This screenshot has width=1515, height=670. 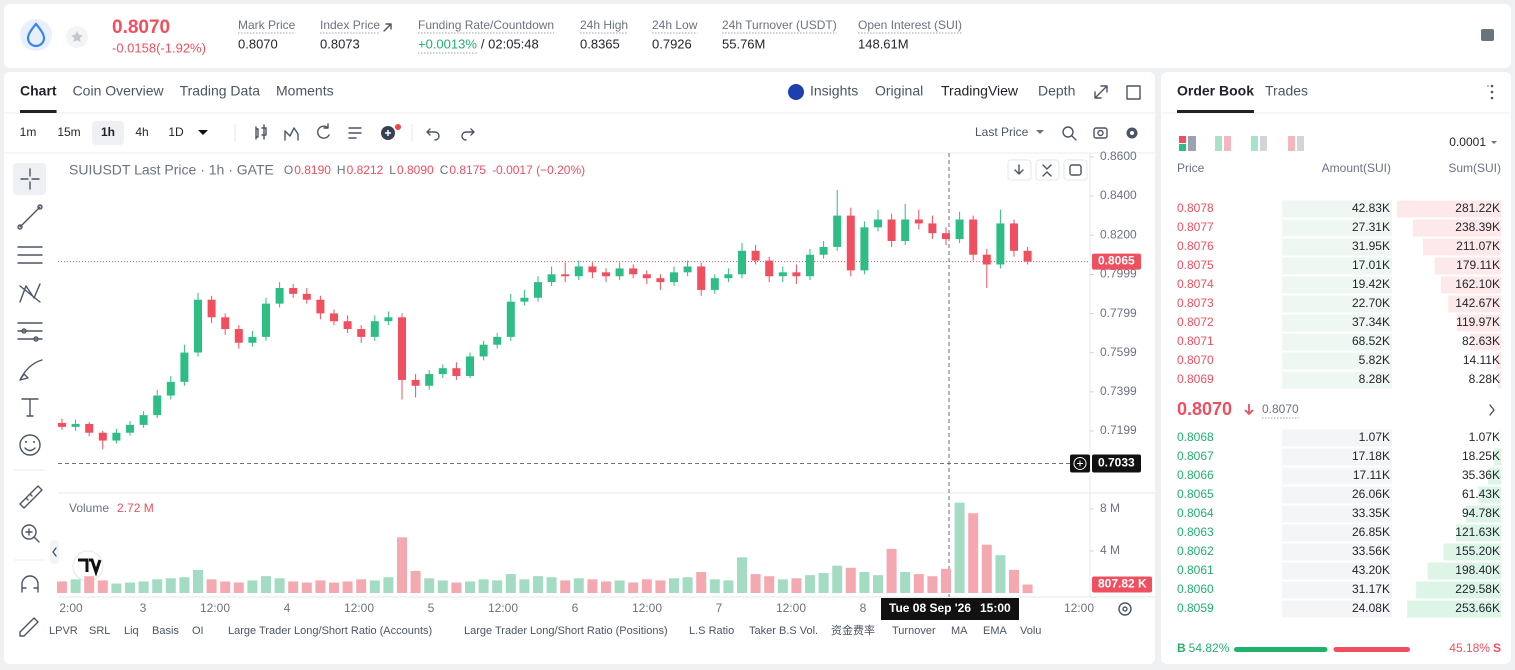 What do you see at coordinates (29, 532) in the screenshot?
I see `zoom-tool` at bounding box center [29, 532].